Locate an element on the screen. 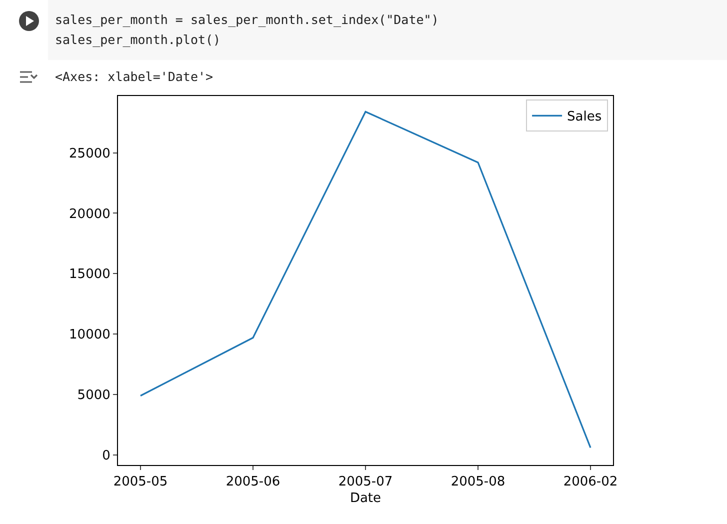  x-tick-label: 2006-02 is located at coordinates (590, 482).